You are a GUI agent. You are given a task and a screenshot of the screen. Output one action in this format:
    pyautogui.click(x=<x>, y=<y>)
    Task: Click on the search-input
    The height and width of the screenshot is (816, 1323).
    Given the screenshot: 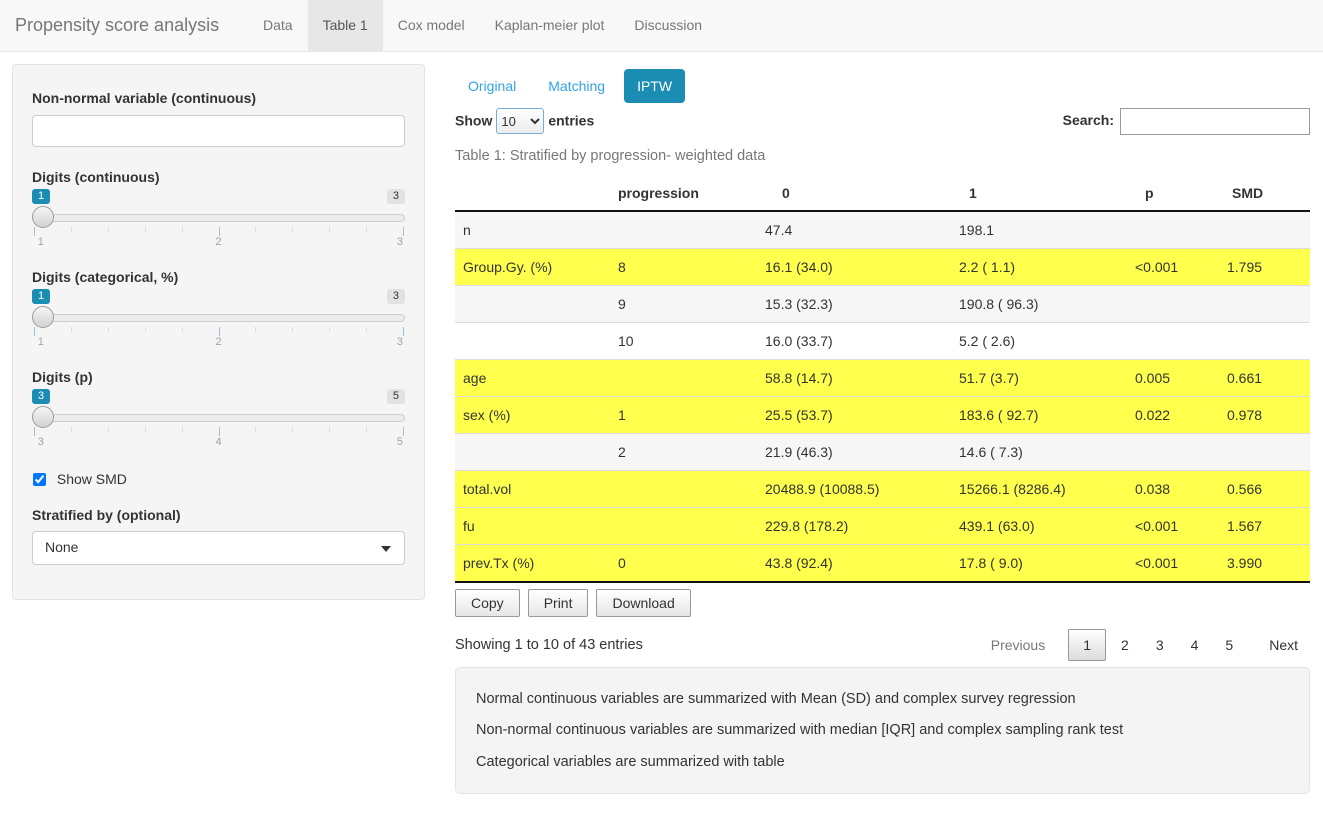 What is the action you would take?
    pyautogui.click(x=1215, y=121)
    